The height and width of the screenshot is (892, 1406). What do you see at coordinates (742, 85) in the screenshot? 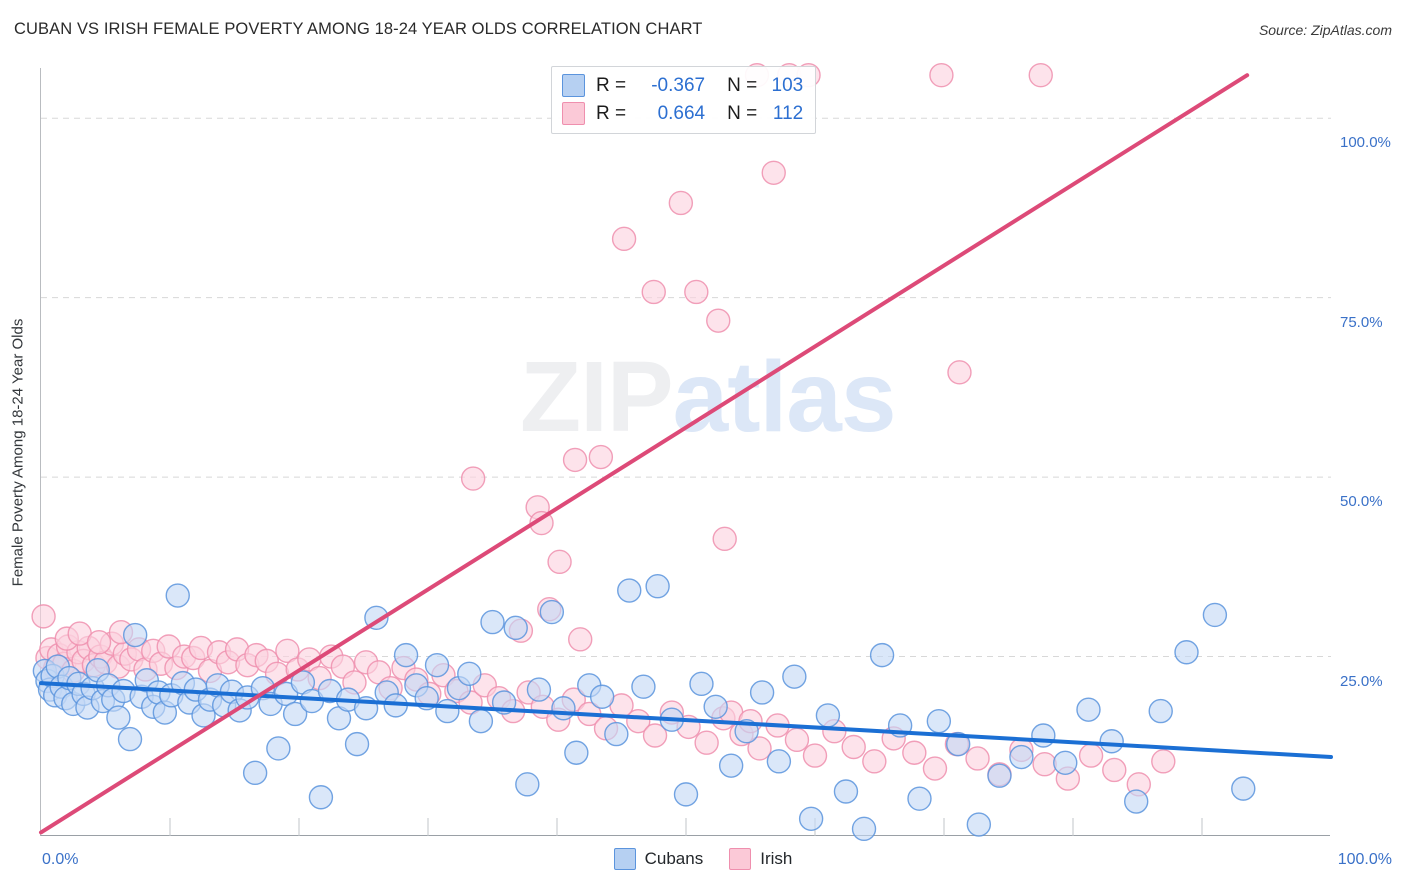
I see `cubans-n-label: N =` at bounding box center [742, 85].